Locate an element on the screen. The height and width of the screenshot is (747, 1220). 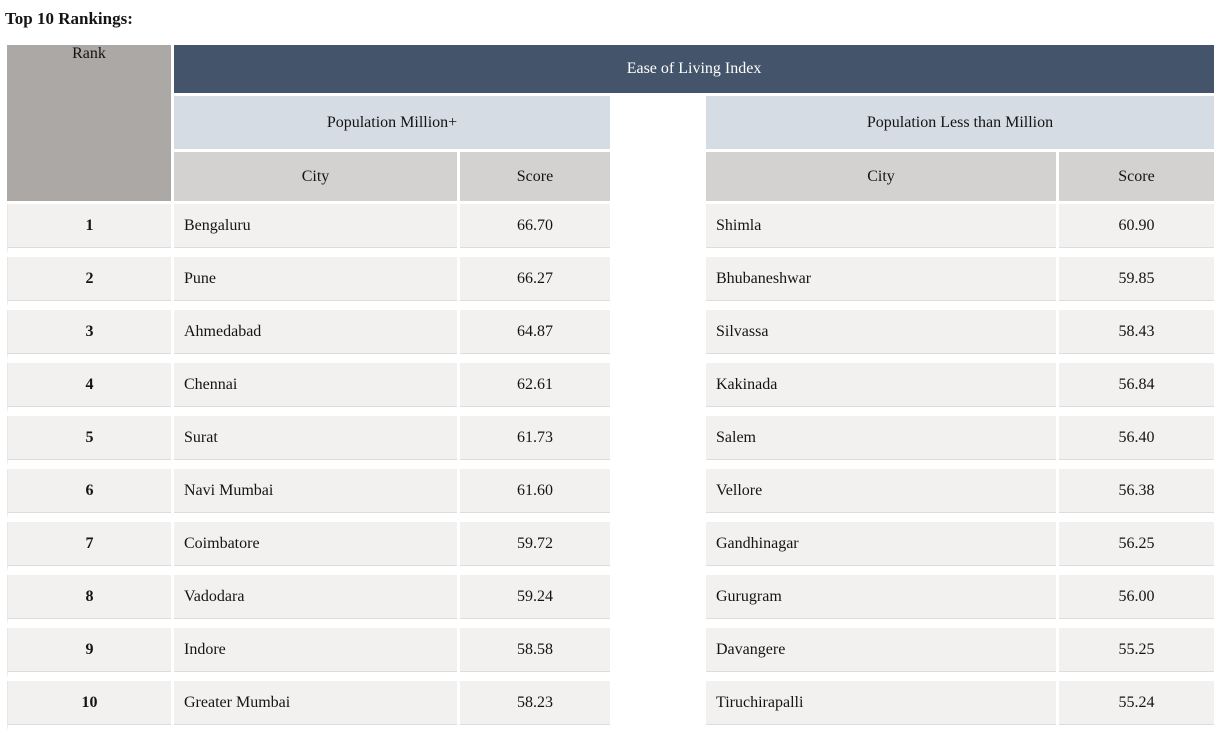
score-cell-less-than-million: 55.25 is located at coordinates (1136, 653).